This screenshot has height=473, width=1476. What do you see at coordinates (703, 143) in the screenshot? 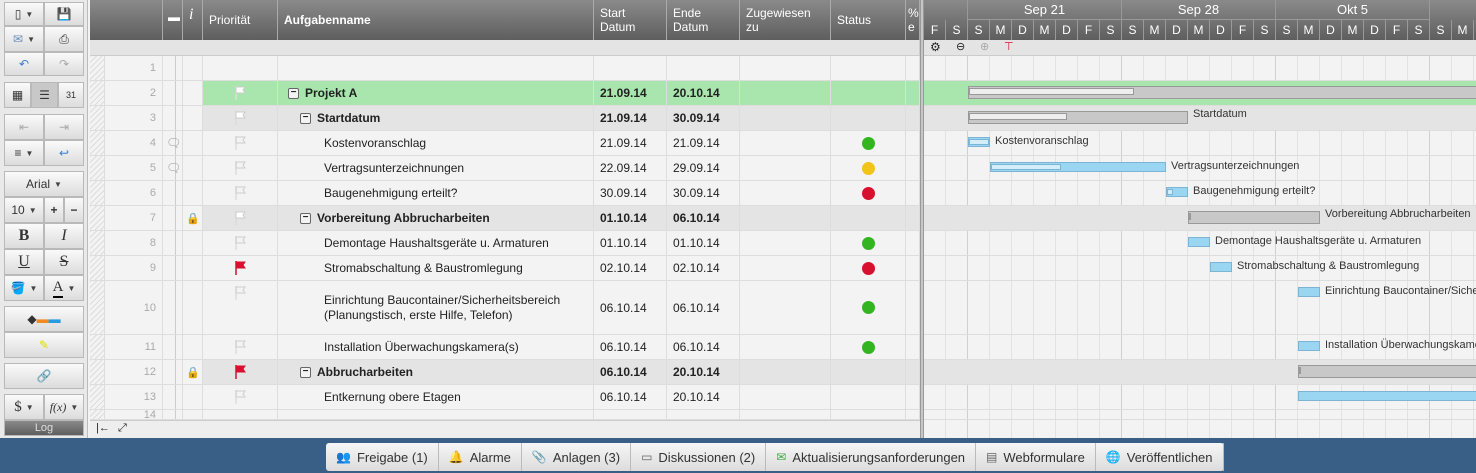
I see `end-date-cell: 21.09.14` at bounding box center [703, 143].